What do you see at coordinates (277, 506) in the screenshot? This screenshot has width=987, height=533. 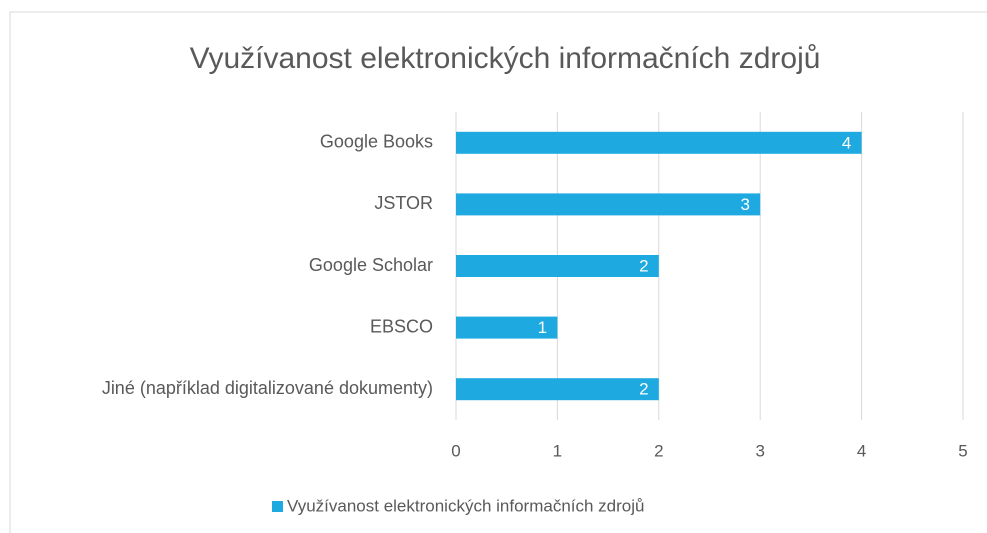 I see `legend-swatch` at bounding box center [277, 506].